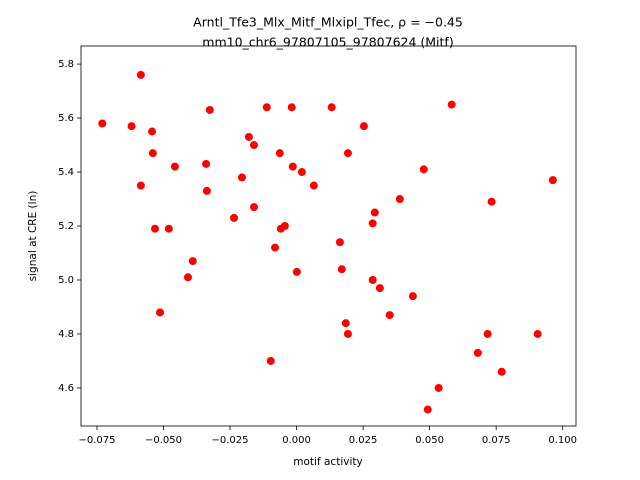  Describe the element at coordinates (66, 118) in the screenshot. I see `y-tick-label: 5.6` at that location.